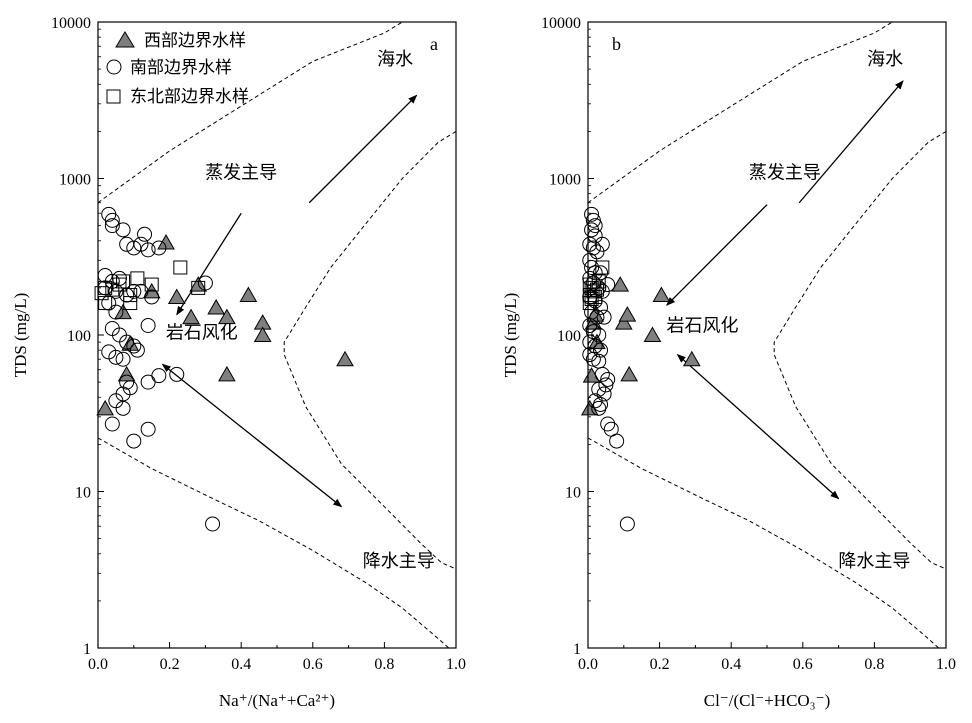 The width and height of the screenshot is (972, 723). I want to click on legend-label: 东北部边界水样, so click(189, 97).